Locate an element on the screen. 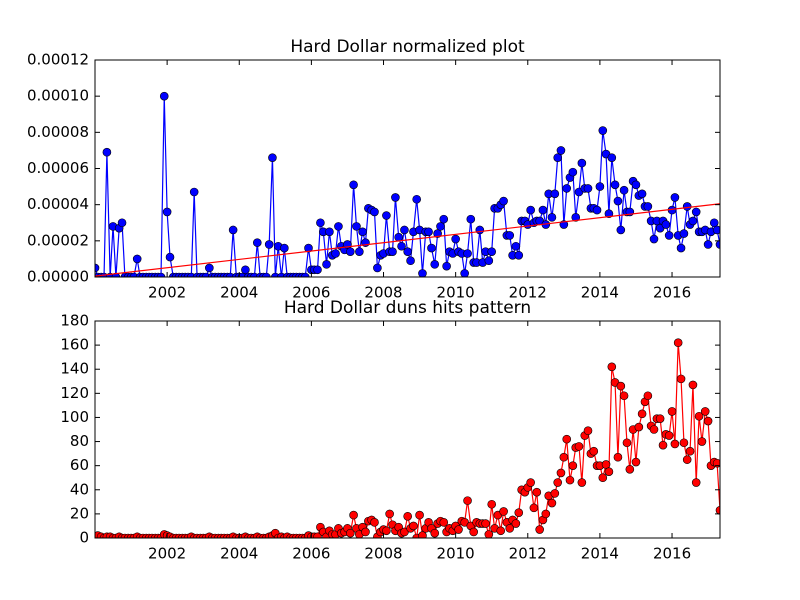 This screenshot has width=800, height=600. y-tick-label: 140 is located at coordinates (74, 369).